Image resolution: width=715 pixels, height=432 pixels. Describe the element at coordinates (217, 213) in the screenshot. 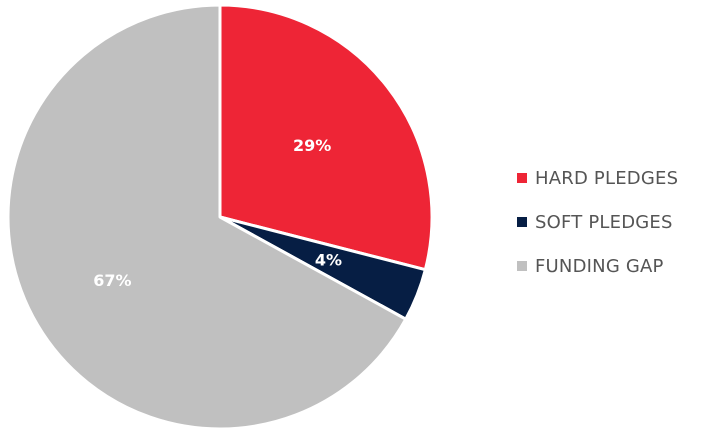

I see `pie-labels: 29% 4% 67%` at that location.